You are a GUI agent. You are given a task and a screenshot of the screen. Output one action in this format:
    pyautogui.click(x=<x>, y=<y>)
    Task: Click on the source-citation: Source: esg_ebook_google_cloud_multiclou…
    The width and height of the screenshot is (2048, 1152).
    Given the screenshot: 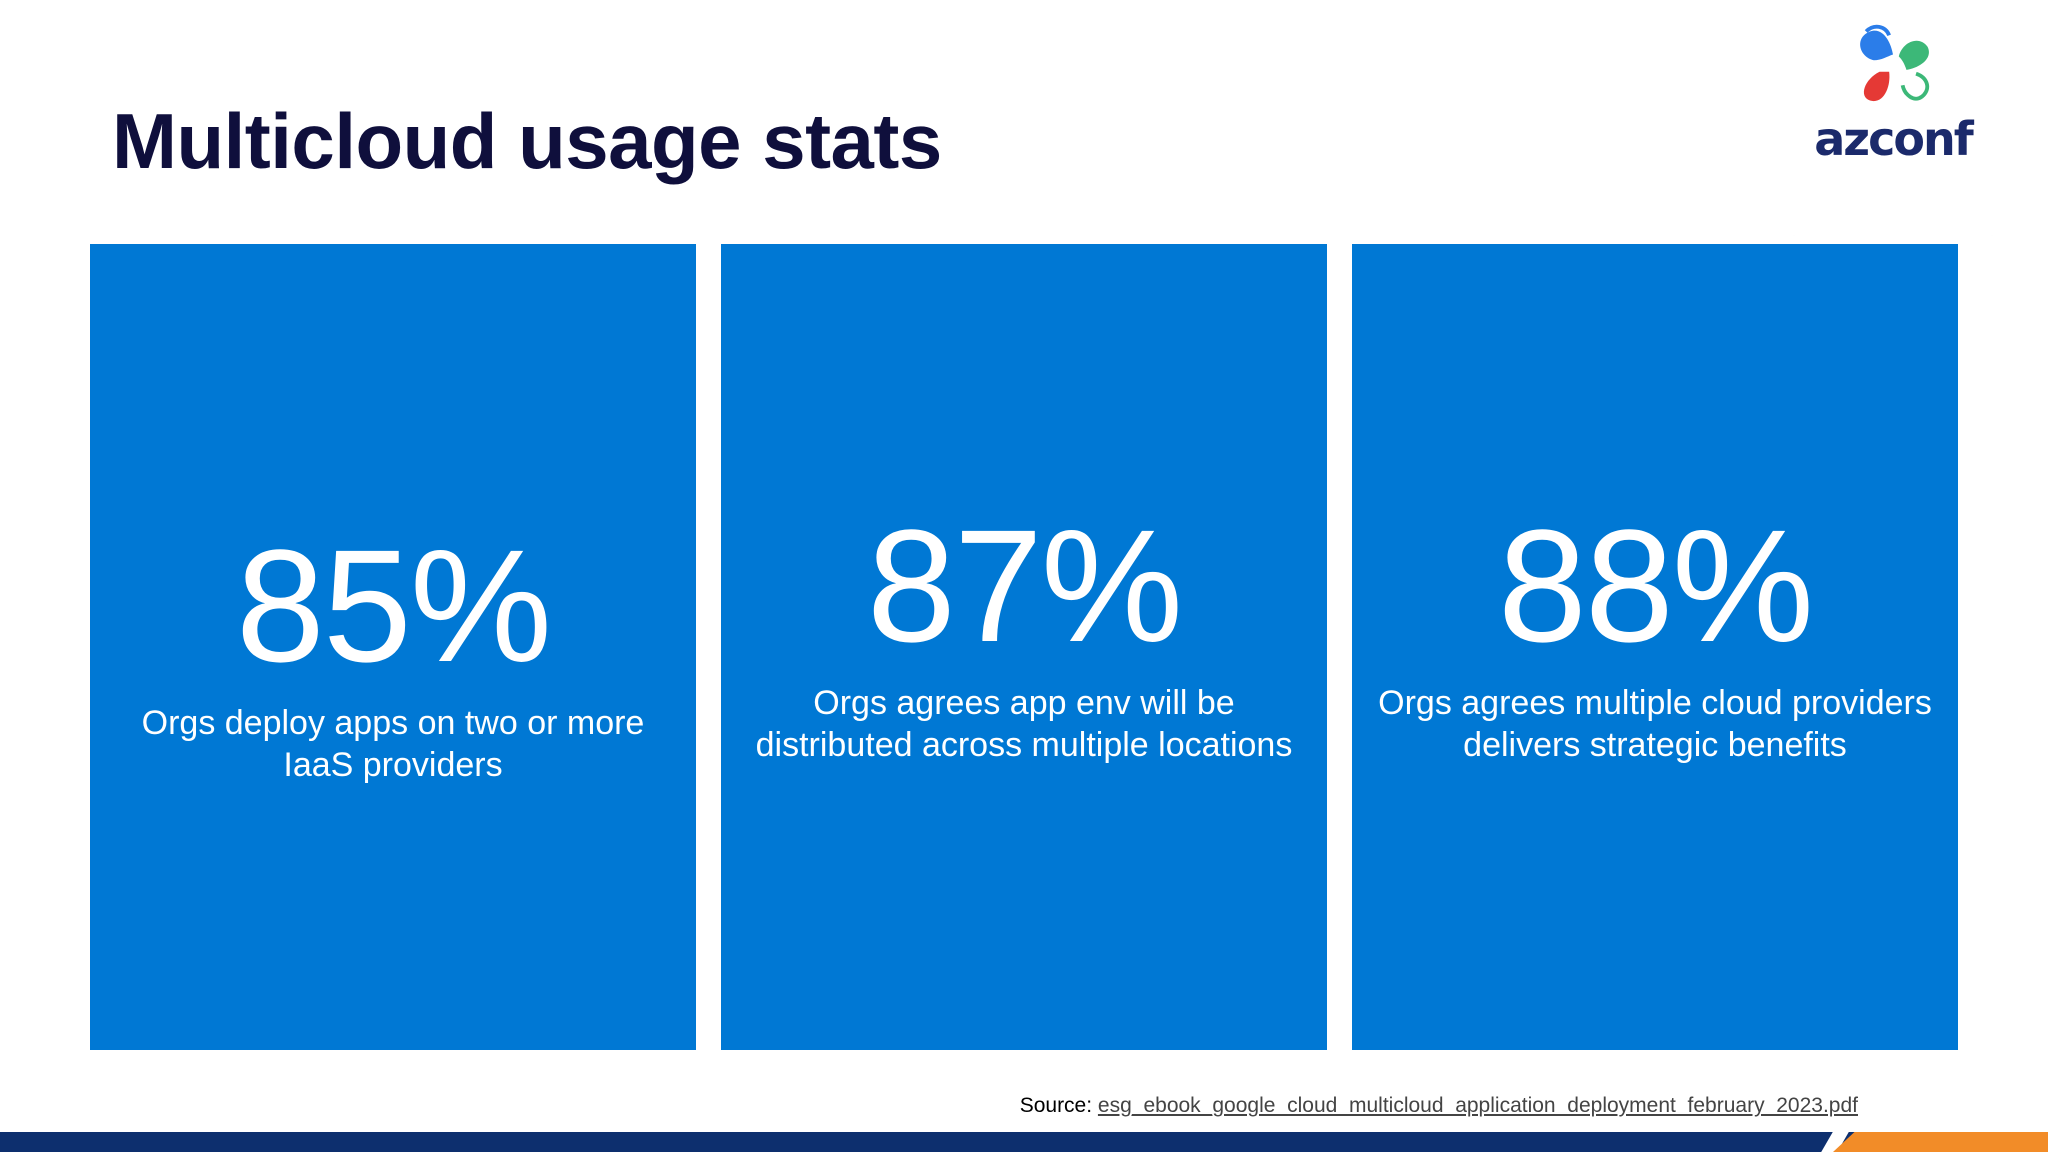 What is the action you would take?
    pyautogui.click(x=1439, y=1106)
    